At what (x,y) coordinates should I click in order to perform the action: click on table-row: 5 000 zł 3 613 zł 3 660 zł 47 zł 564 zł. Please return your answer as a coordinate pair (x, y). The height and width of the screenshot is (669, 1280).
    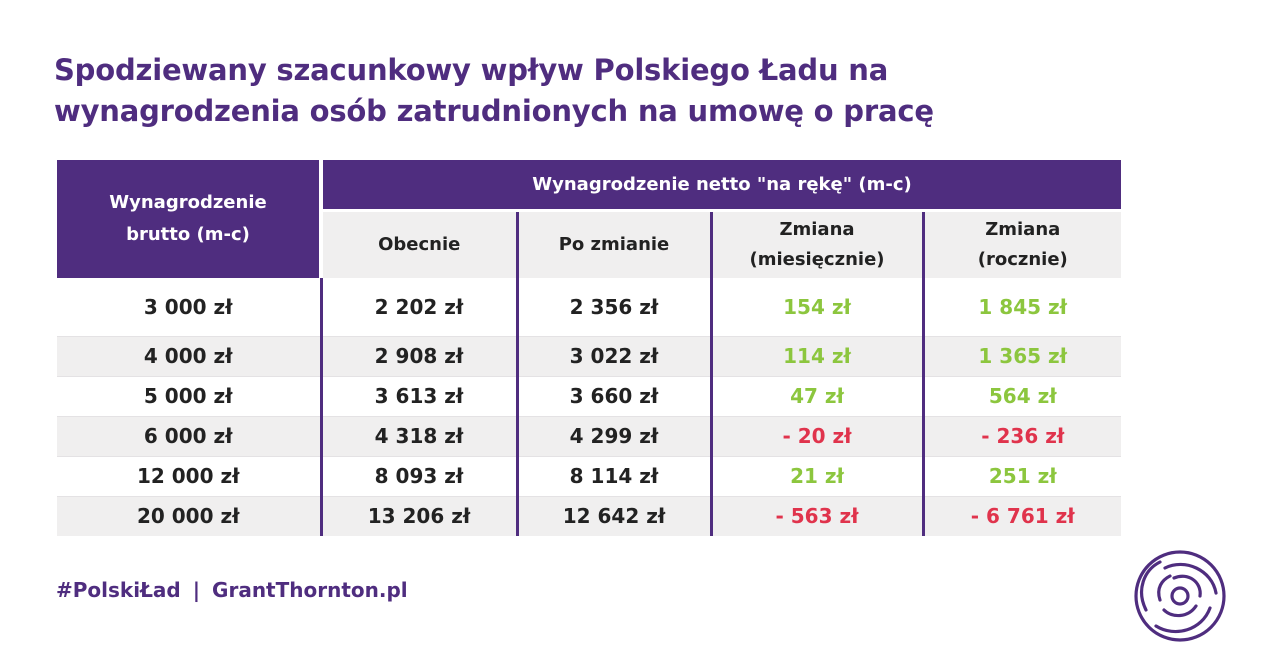
    Looking at the image, I should click on (589, 395).